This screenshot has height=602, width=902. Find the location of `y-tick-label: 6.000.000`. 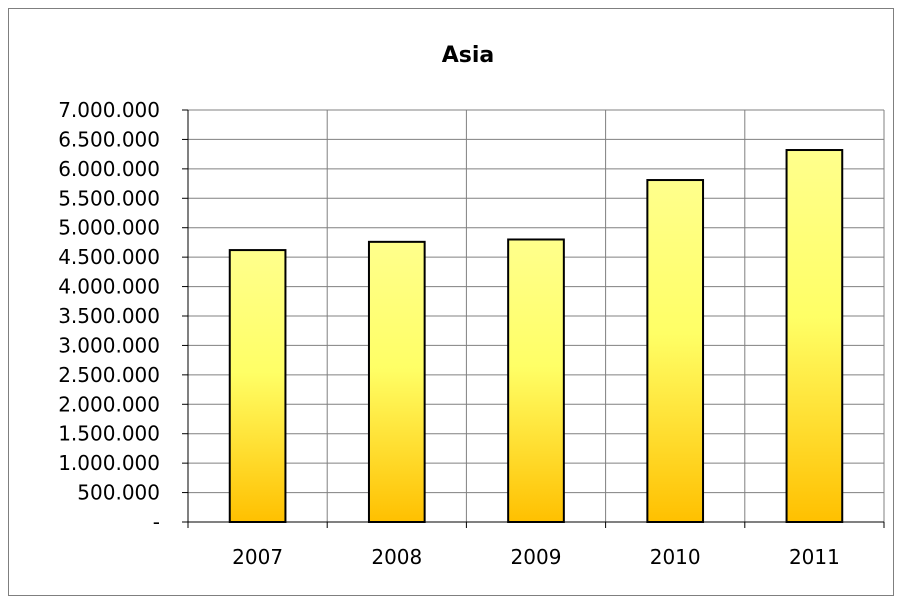

y-tick-label: 6.000.000 is located at coordinates (109, 169).